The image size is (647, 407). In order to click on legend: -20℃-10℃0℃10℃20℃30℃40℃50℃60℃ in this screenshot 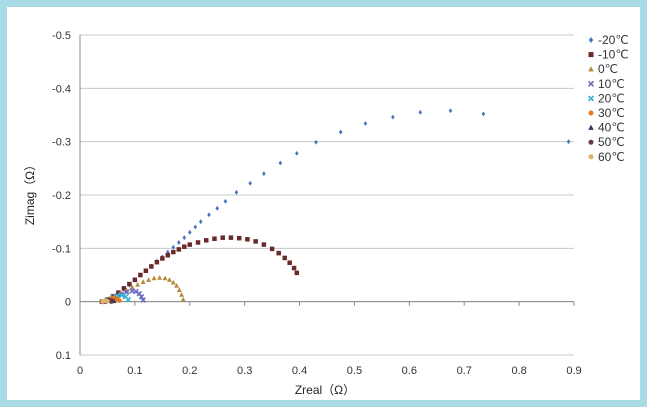, I will do `click(608, 98)`.